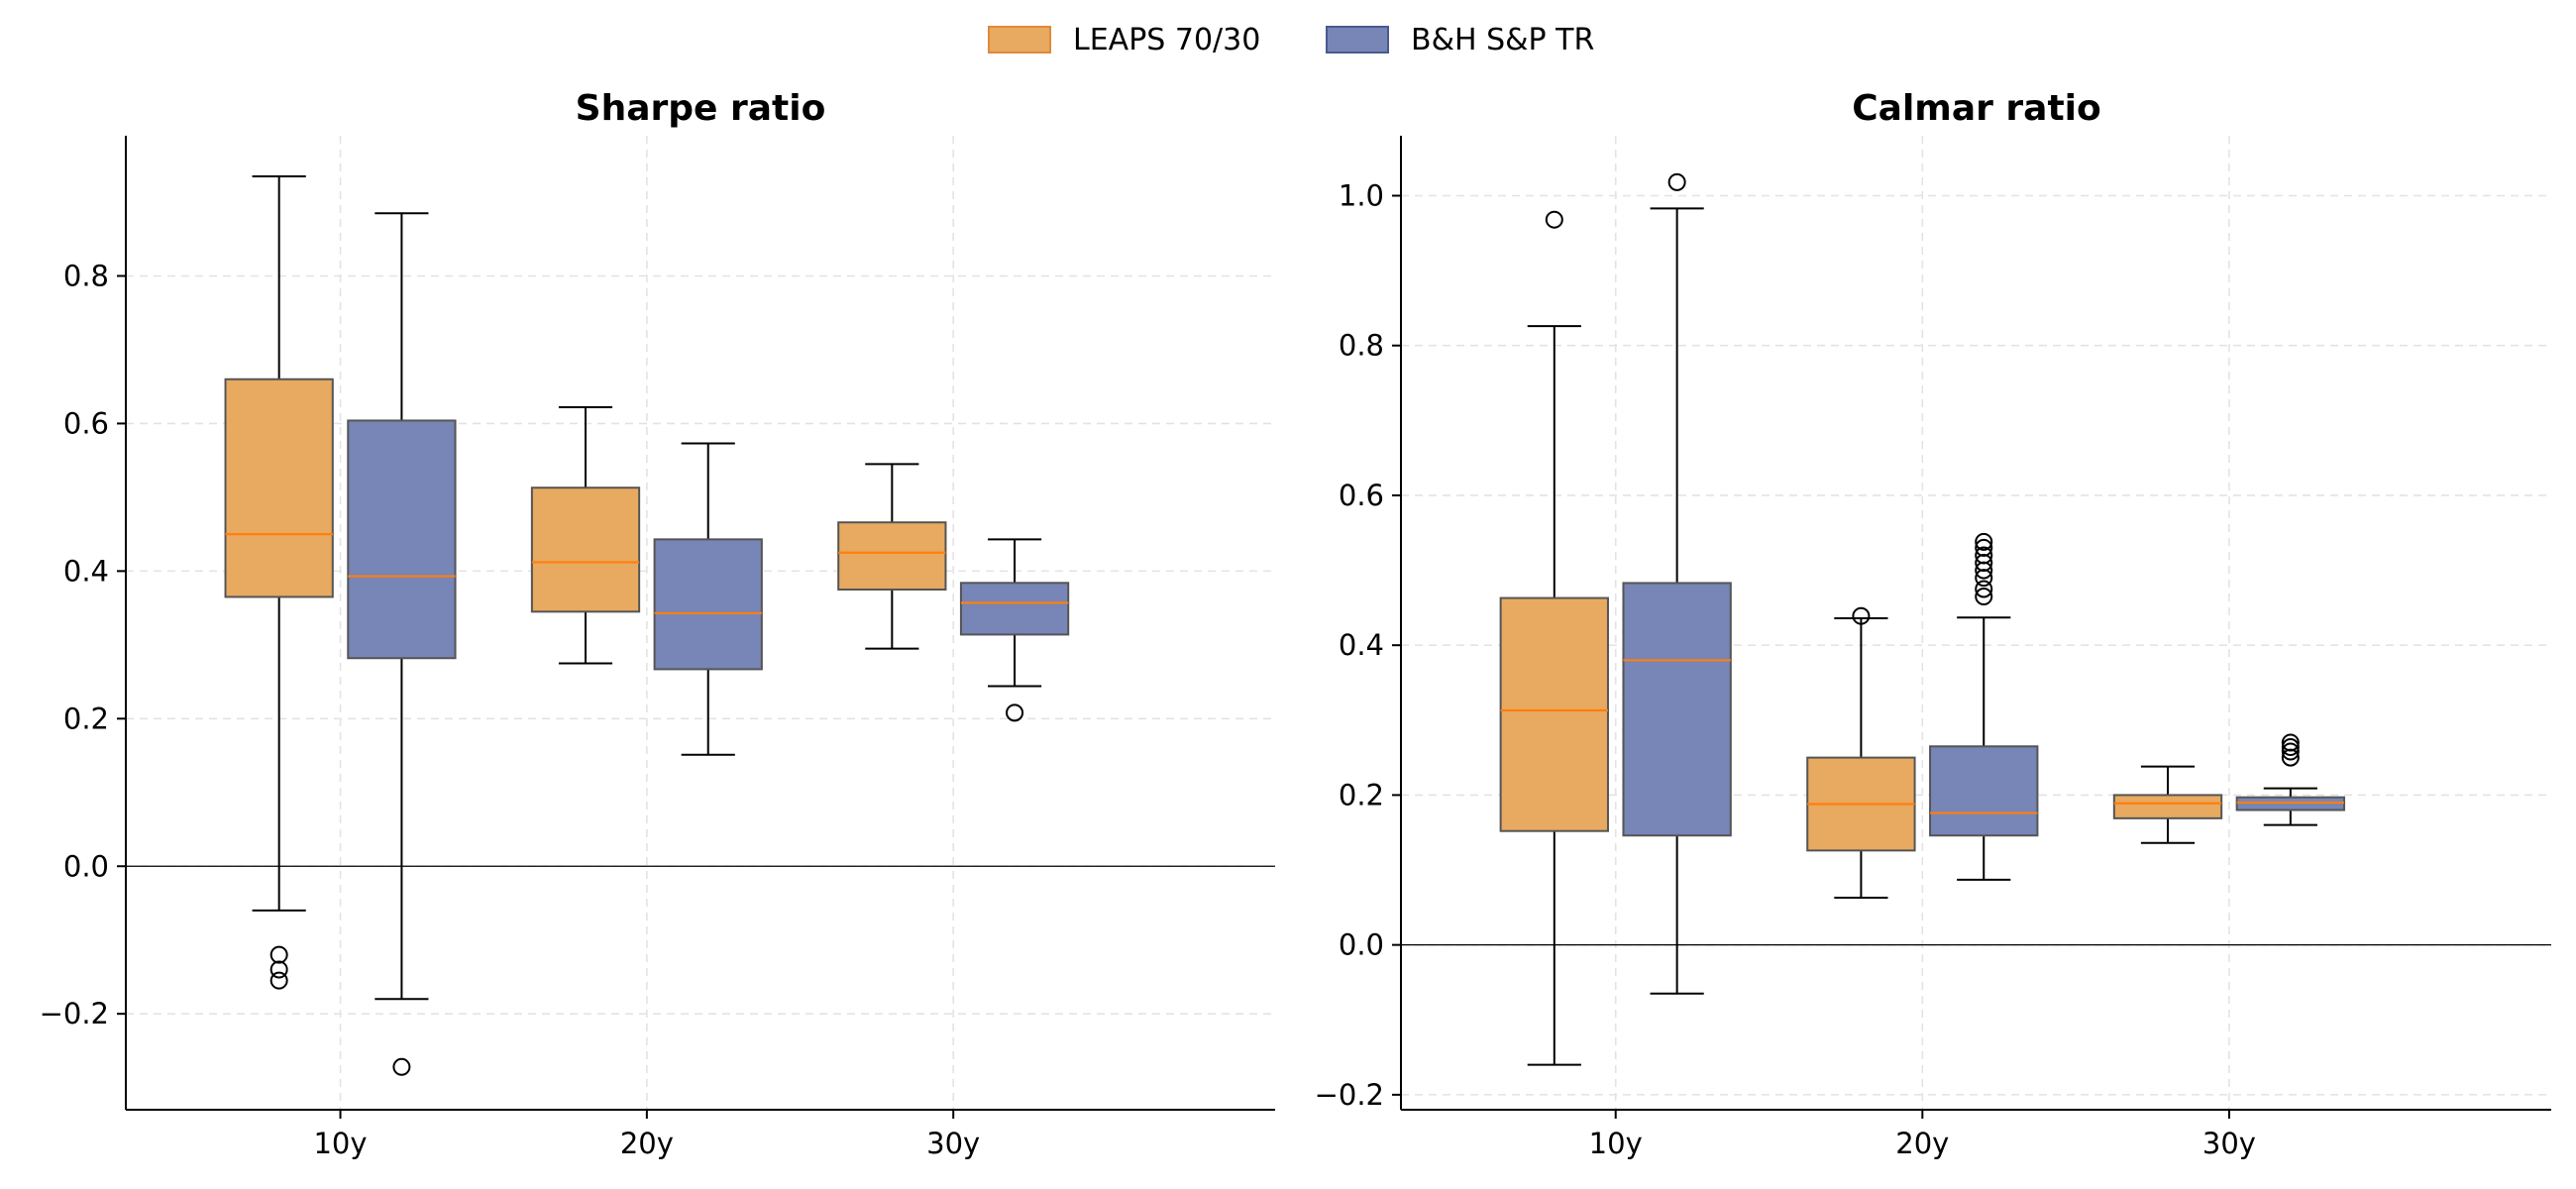 This screenshot has width=2576, height=1189. I want to click on panel-title-calmar: Calmar ratio, so click(1976, 109).